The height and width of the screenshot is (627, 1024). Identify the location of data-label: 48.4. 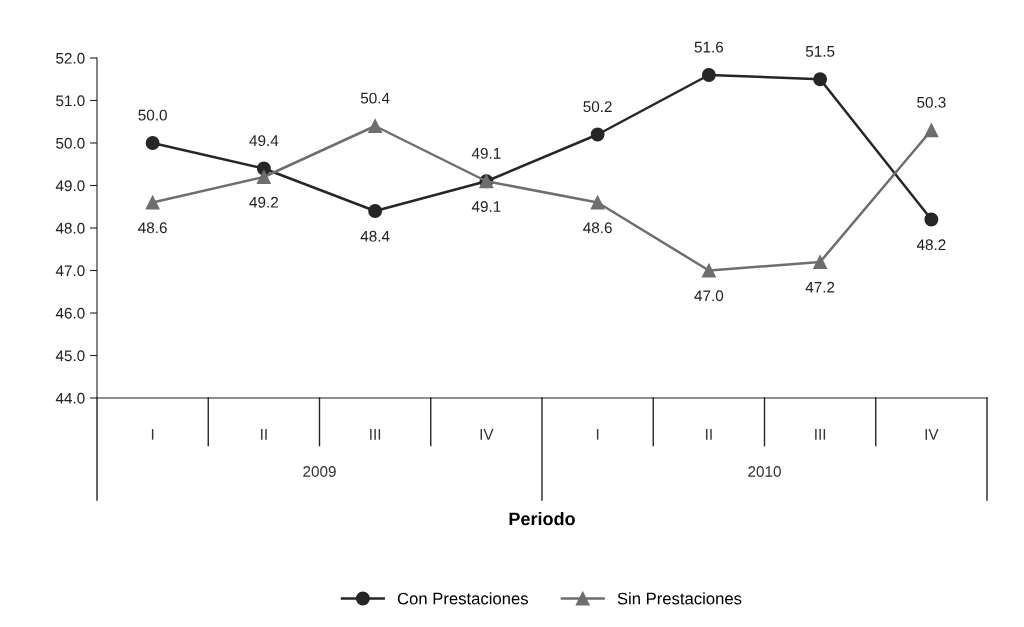
(375, 236).